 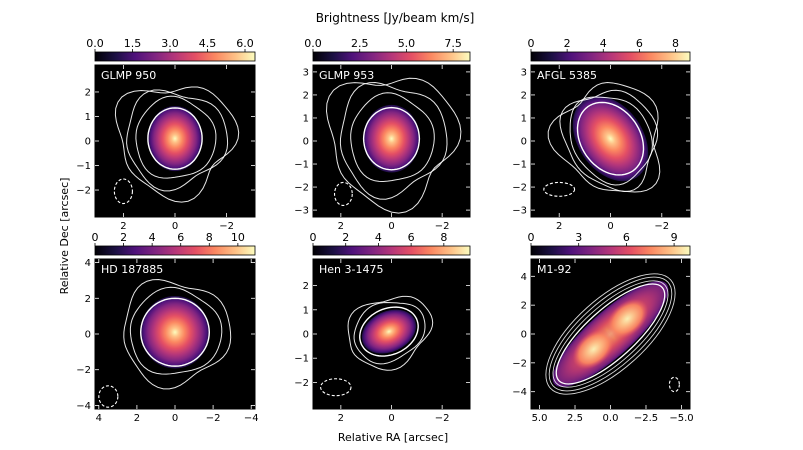 I want to click on colorbar-tick-label: 2.5, so click(x=360, y=43).